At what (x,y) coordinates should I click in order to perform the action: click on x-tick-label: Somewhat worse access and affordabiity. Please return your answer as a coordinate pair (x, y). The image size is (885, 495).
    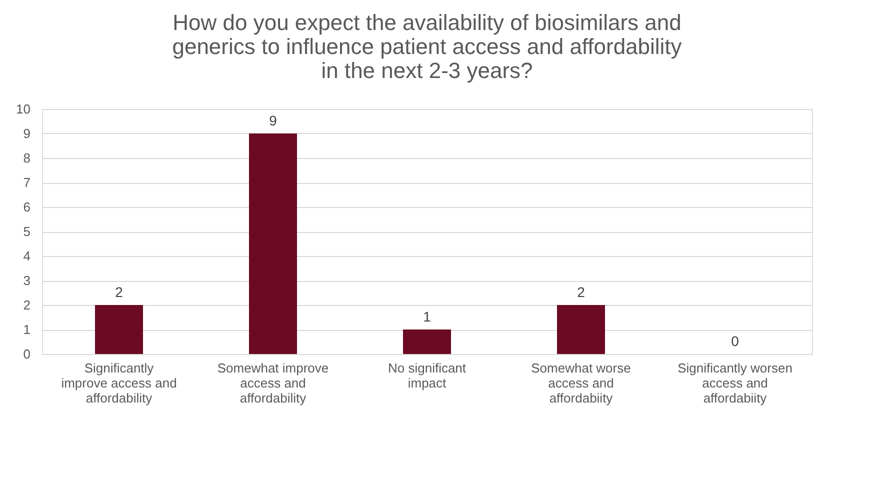
    Looking at the image, I should click on (581, 383).